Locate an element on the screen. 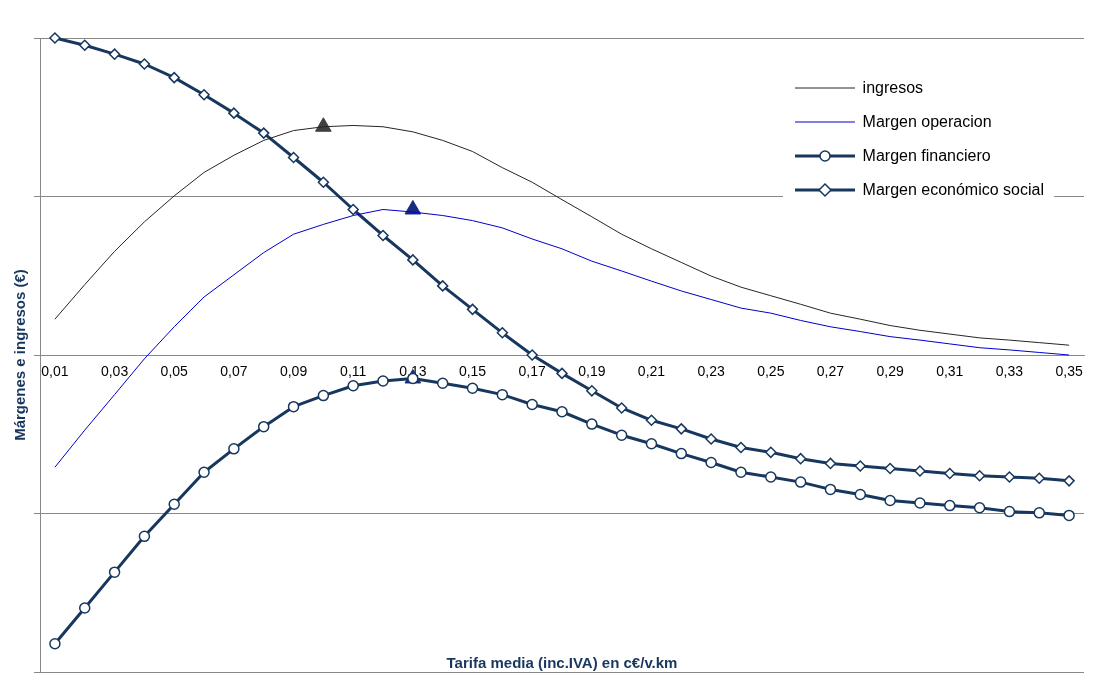 This screenshot has height=690, width=1102. x-tick-label: 0,29 is located at coordinates (890, 371).